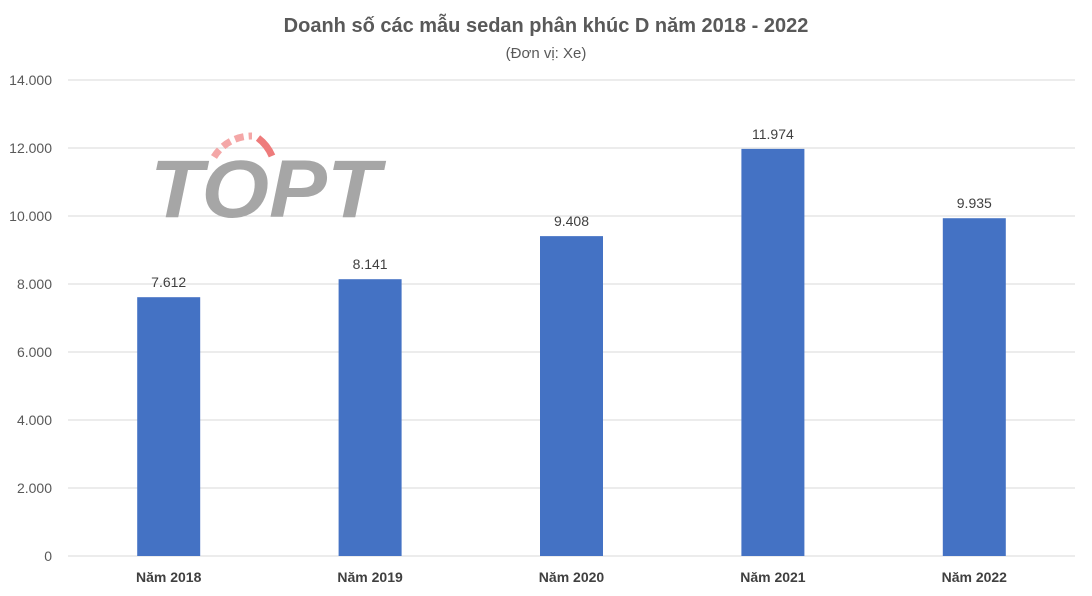 Image resolution: width=1092 pixels, height=596 pixels. What do you see at coordinates (34, 488) in the screenshot?
I see `y-tick-label: 2.000` at bounding box center [34, 488].